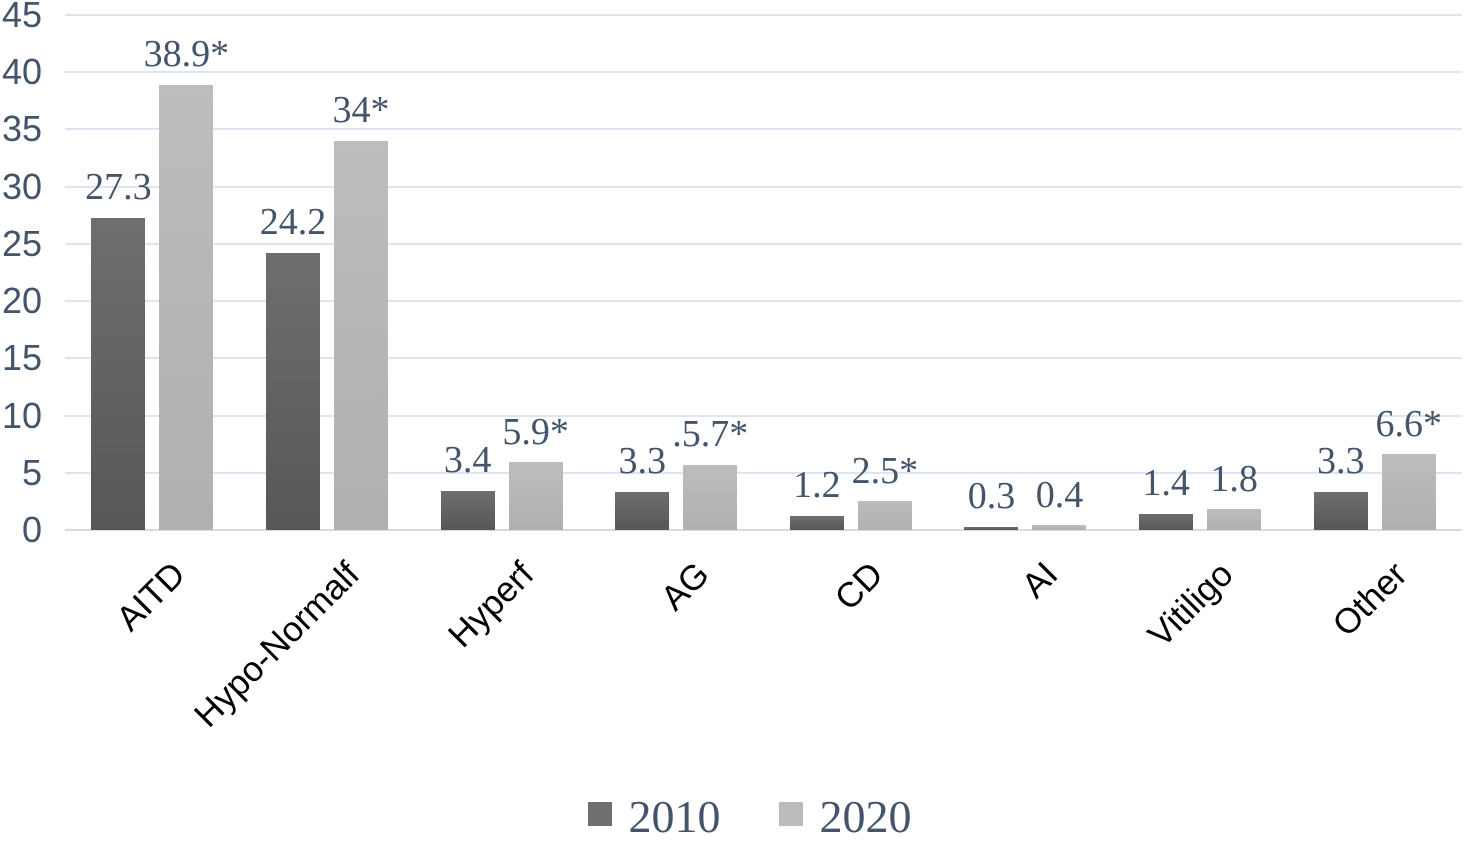  I want to click on y-axis-tick-label: 15, so click(21, 358).